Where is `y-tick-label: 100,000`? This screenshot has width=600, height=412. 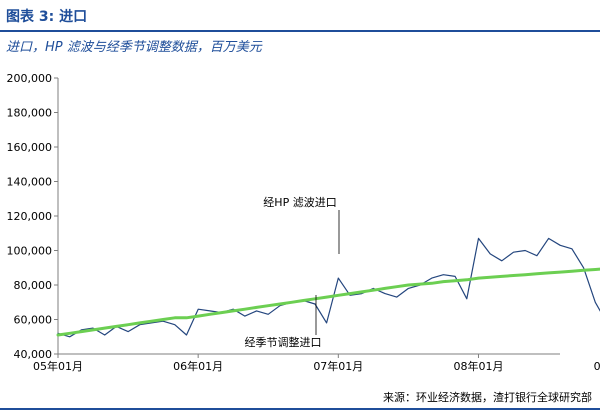 y-tick-label: 100,000 is located at coordinates (30, 251).